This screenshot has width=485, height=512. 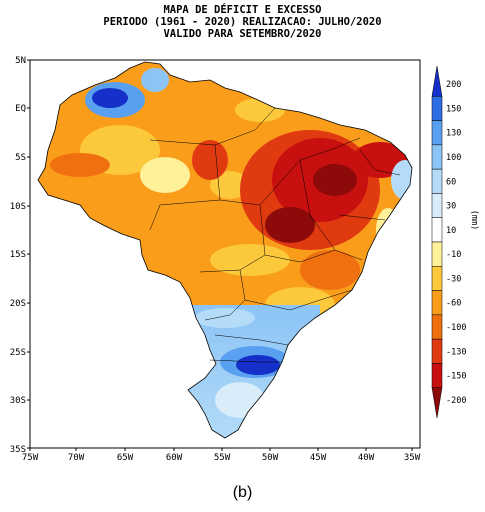 I want to click on lat-tick-labels: 5N EQ 5S 10S 15S 20S 25S 30S 35S, so click(x=18, y=255).